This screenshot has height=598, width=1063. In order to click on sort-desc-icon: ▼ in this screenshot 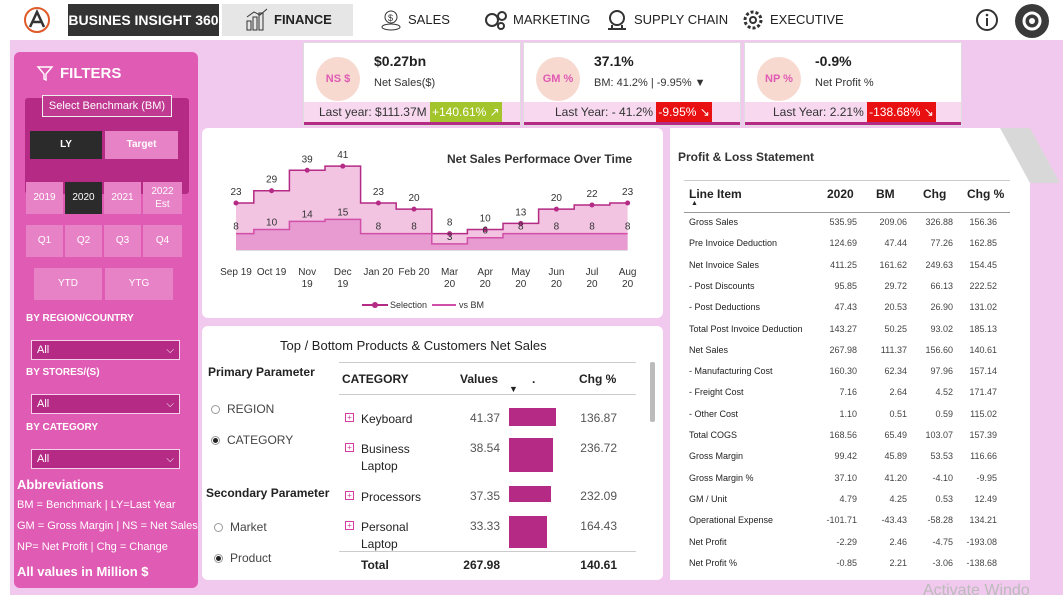, I will do `click(513, 389)`.